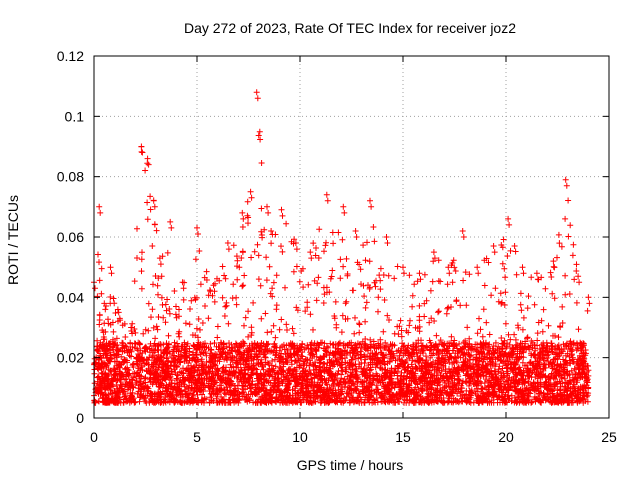 The image size is (640, 480). What do you see at coordinates (506, 437) in the screenshot?
I see `x-tick-label: 20` at bounding box center [506, 437].